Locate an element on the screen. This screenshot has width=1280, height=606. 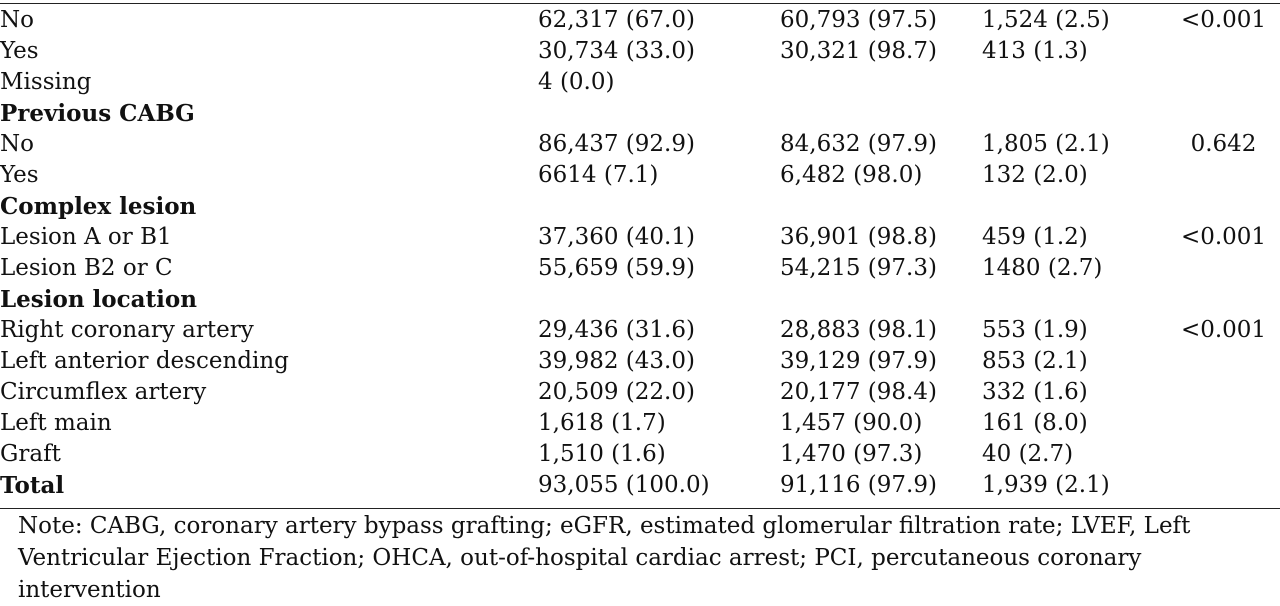
group-a-cell: 60,793 (97.5) is located at coordinates (858, 20).